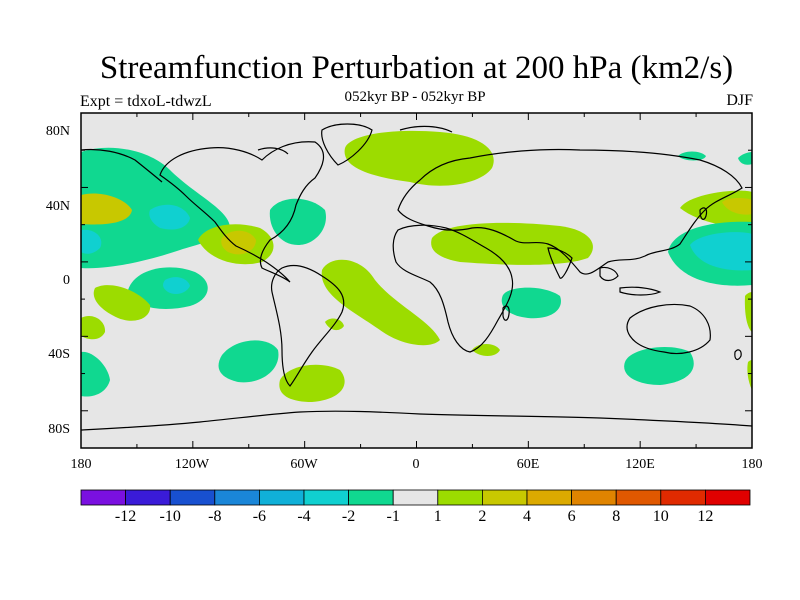 Image resolution: width=800 pixels, height=600 pixels. I want to click on lon-label-120w: 120W, so click(192, 464).